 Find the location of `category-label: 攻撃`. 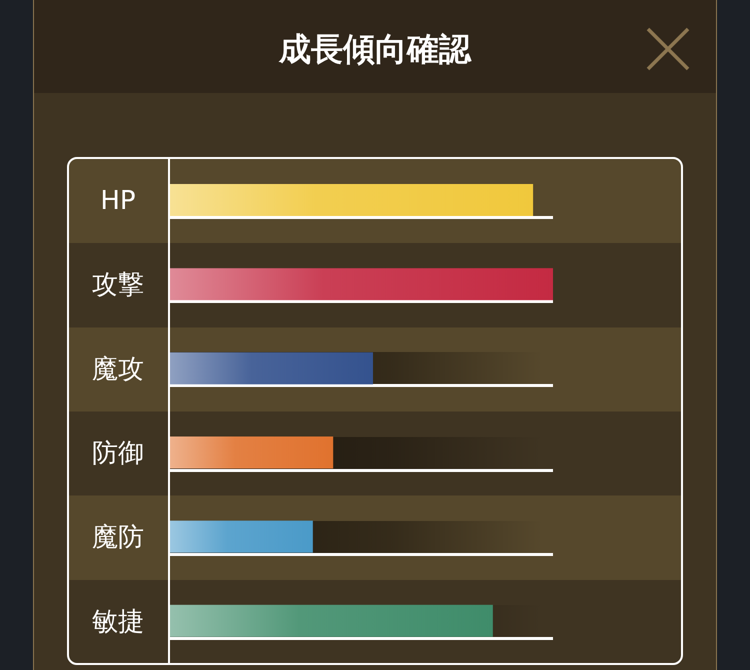

category-label: 攻撃 is located at coordinates (118, 285).